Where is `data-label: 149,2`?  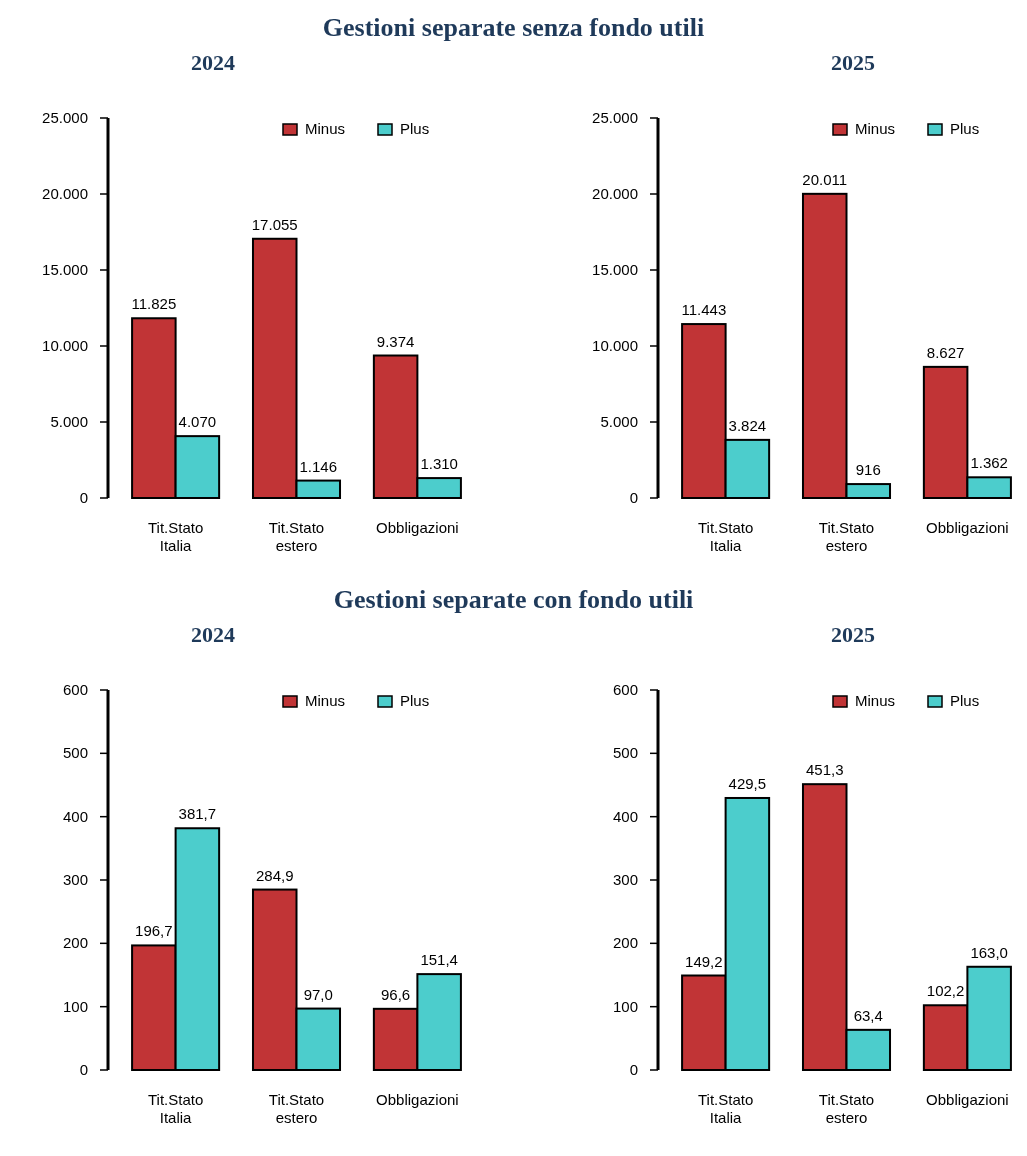
data-label: 149,2 is located at coordinates (704, 961).